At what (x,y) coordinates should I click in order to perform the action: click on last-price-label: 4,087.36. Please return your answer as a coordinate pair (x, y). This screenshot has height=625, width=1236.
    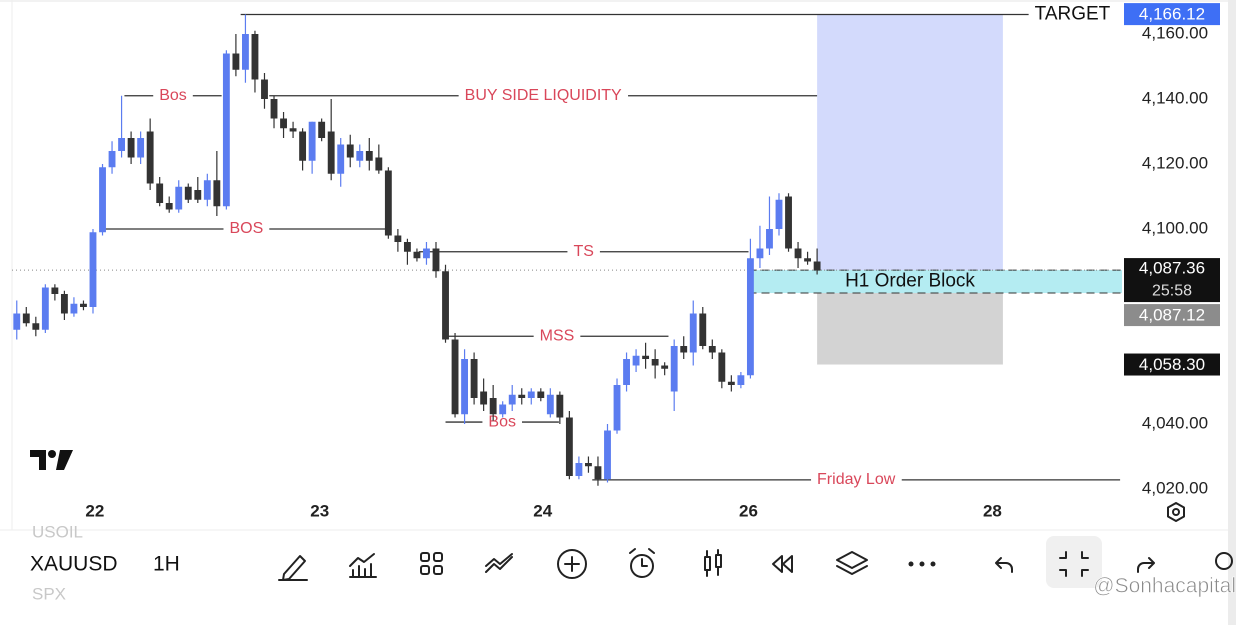
    Looking at the image, I should click on (1172, 268).